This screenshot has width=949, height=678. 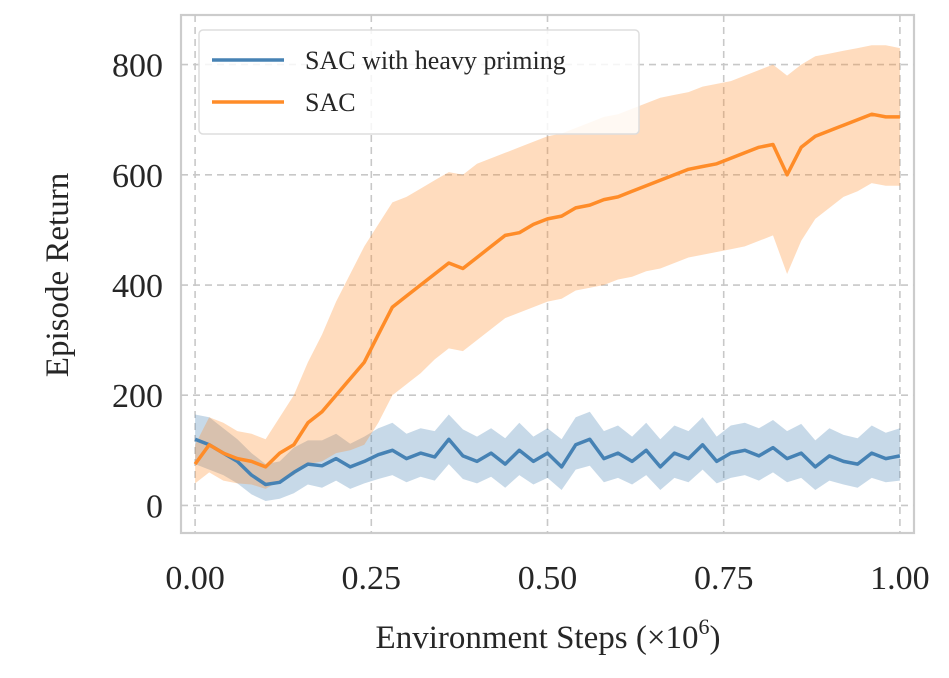 What do you see at coordinates (58, 275) in the screenshot?
I see `y-axis-label: Episode Return` at bounding box center [58, 275].